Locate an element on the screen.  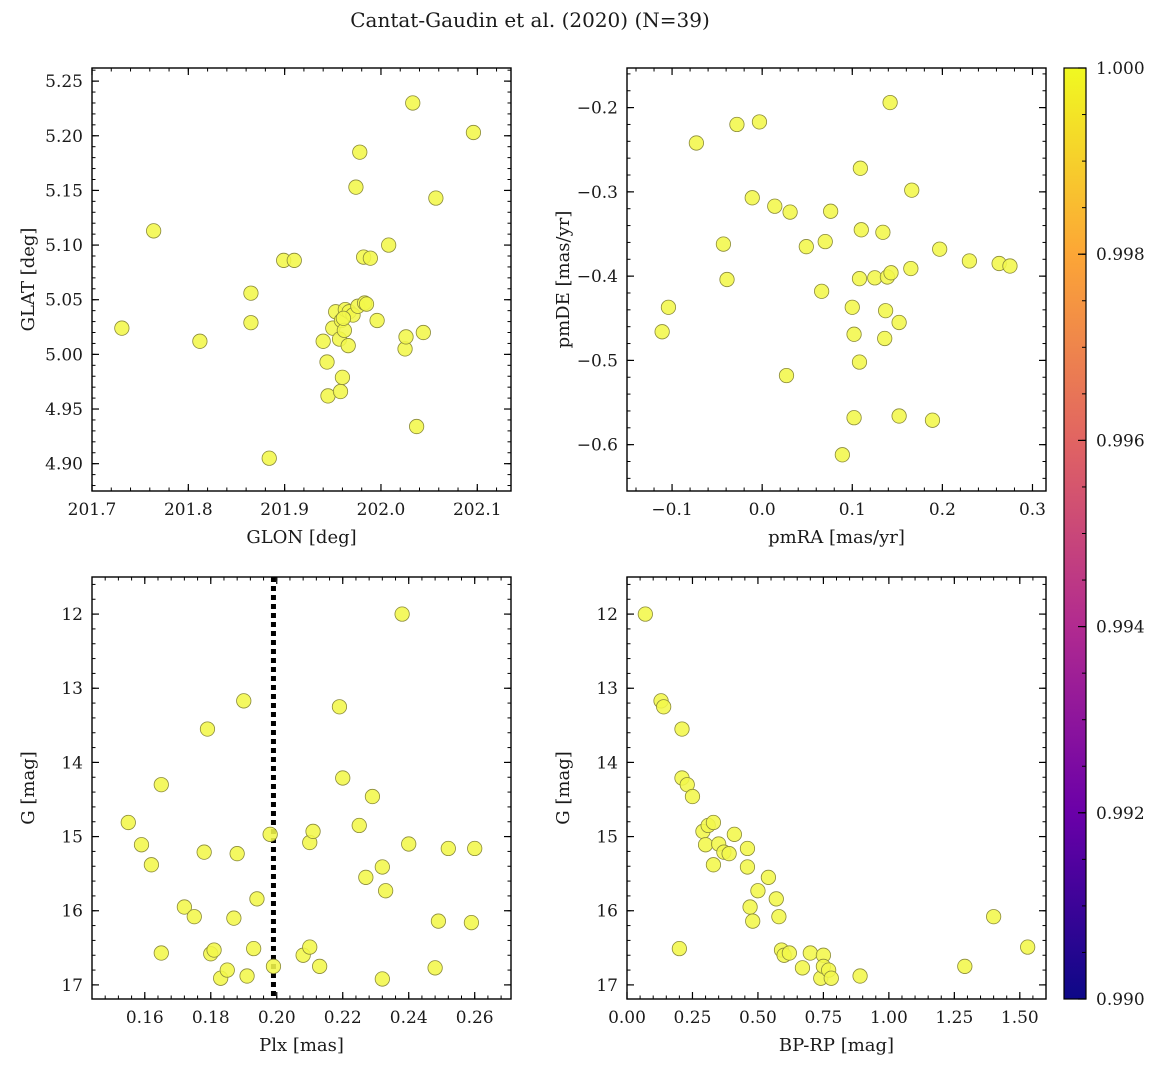
parallax-magnitude-x-tick-label: 0.20 is located at coordinates (277, 1018).